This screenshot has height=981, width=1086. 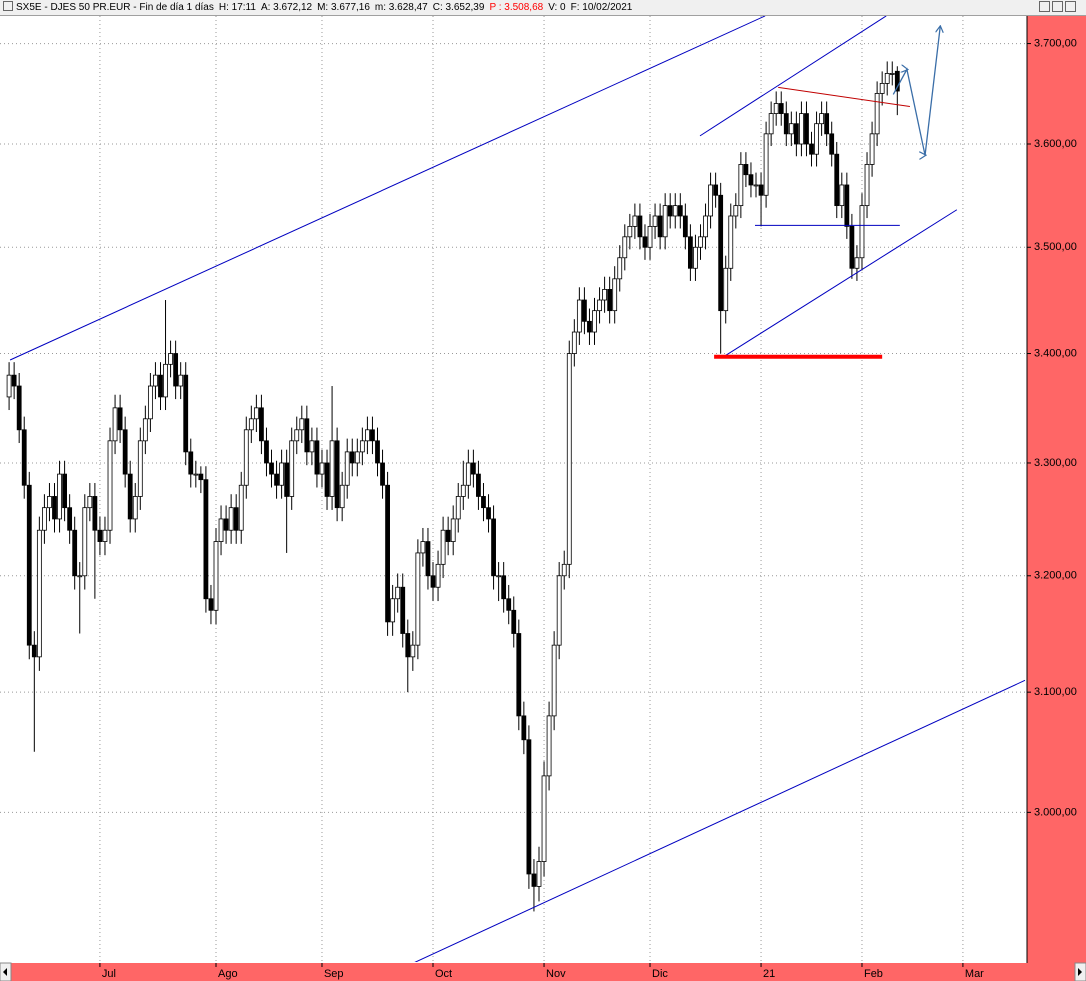 I want to click on scroll-left-arrow, so click(x=5, y=972).